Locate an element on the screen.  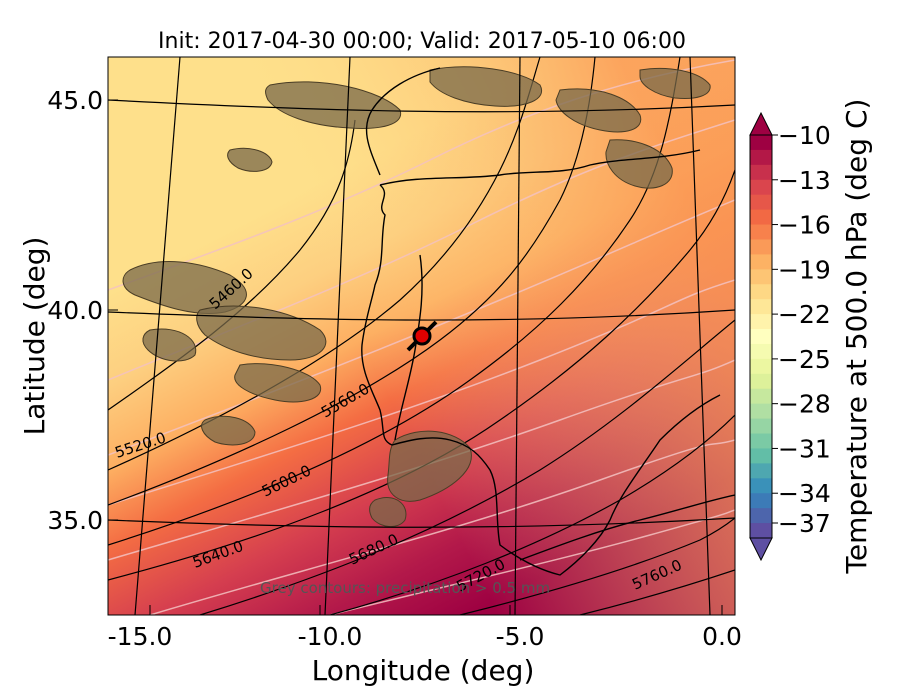
colorbar-bands is located at coordinates (761, 337).